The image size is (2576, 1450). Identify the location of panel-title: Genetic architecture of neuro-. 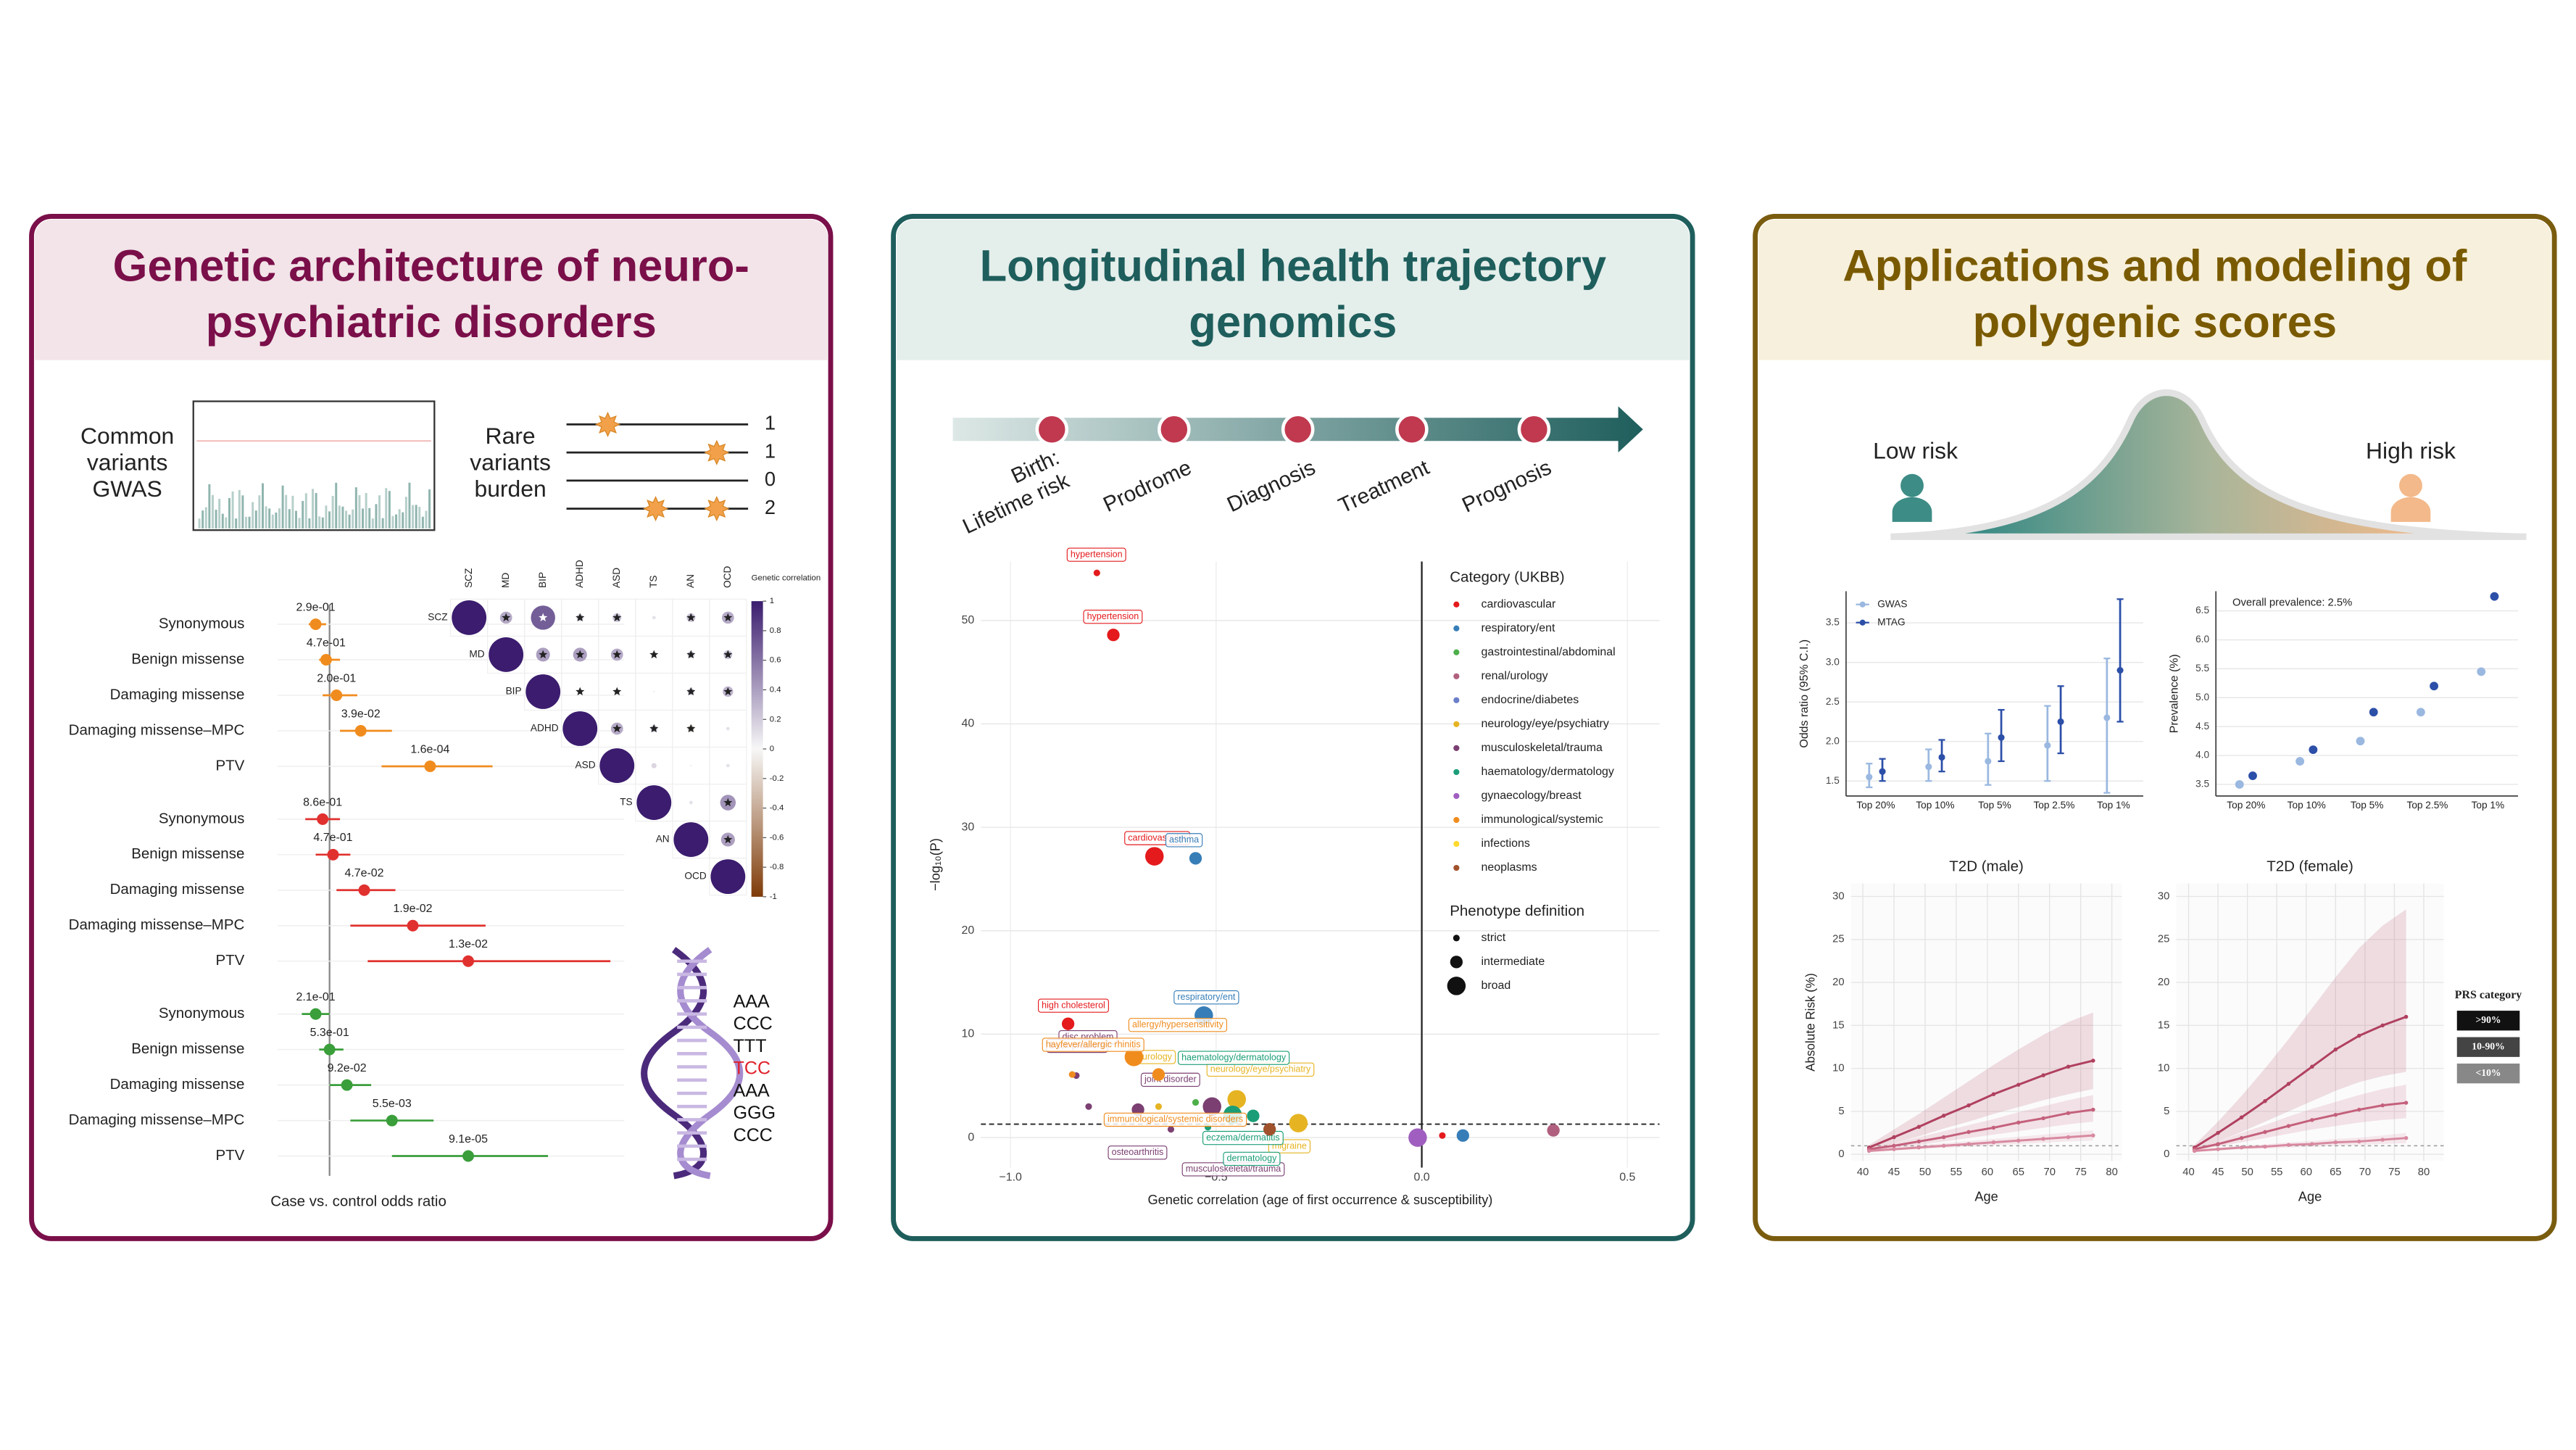
(431, 266).